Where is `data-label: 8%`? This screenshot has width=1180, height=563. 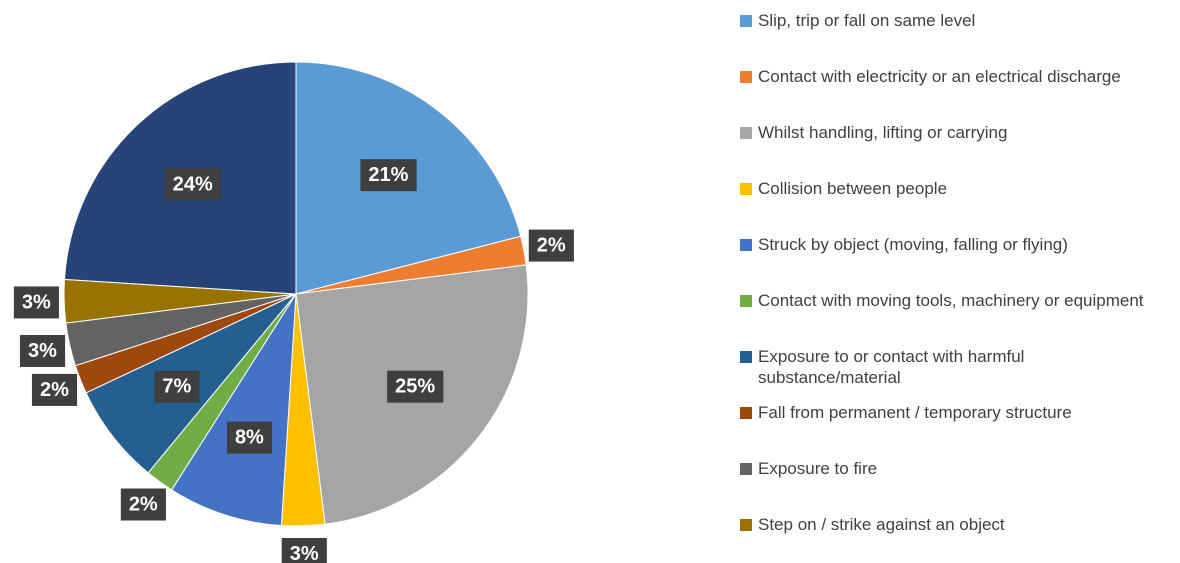
data-label: 8% is located at coordinates (249, 437).